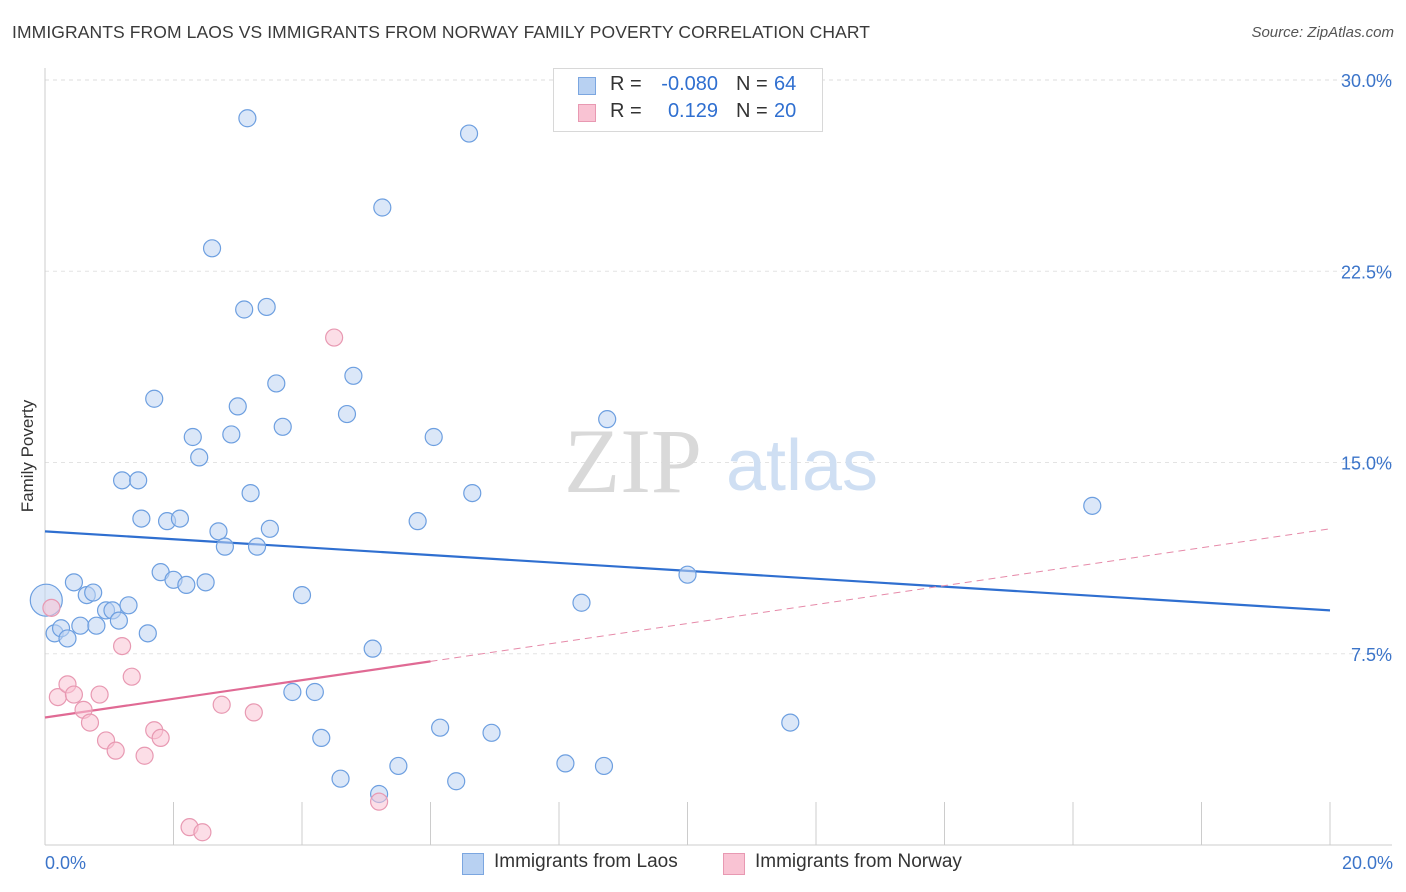 The height and width of the screenshot is (892, 1406). Describe the element at coordinates (1366, 464) in the screenshot. I see `y-tick-label: 15.0%` at that location.